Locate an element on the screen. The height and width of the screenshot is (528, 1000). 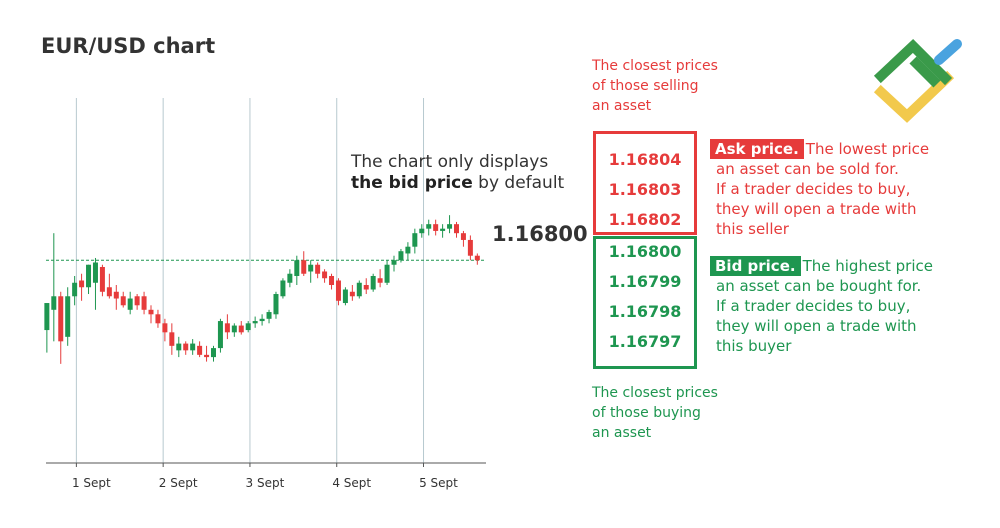
bid-desc-line: this buyer is located at coordinates (754, 346).